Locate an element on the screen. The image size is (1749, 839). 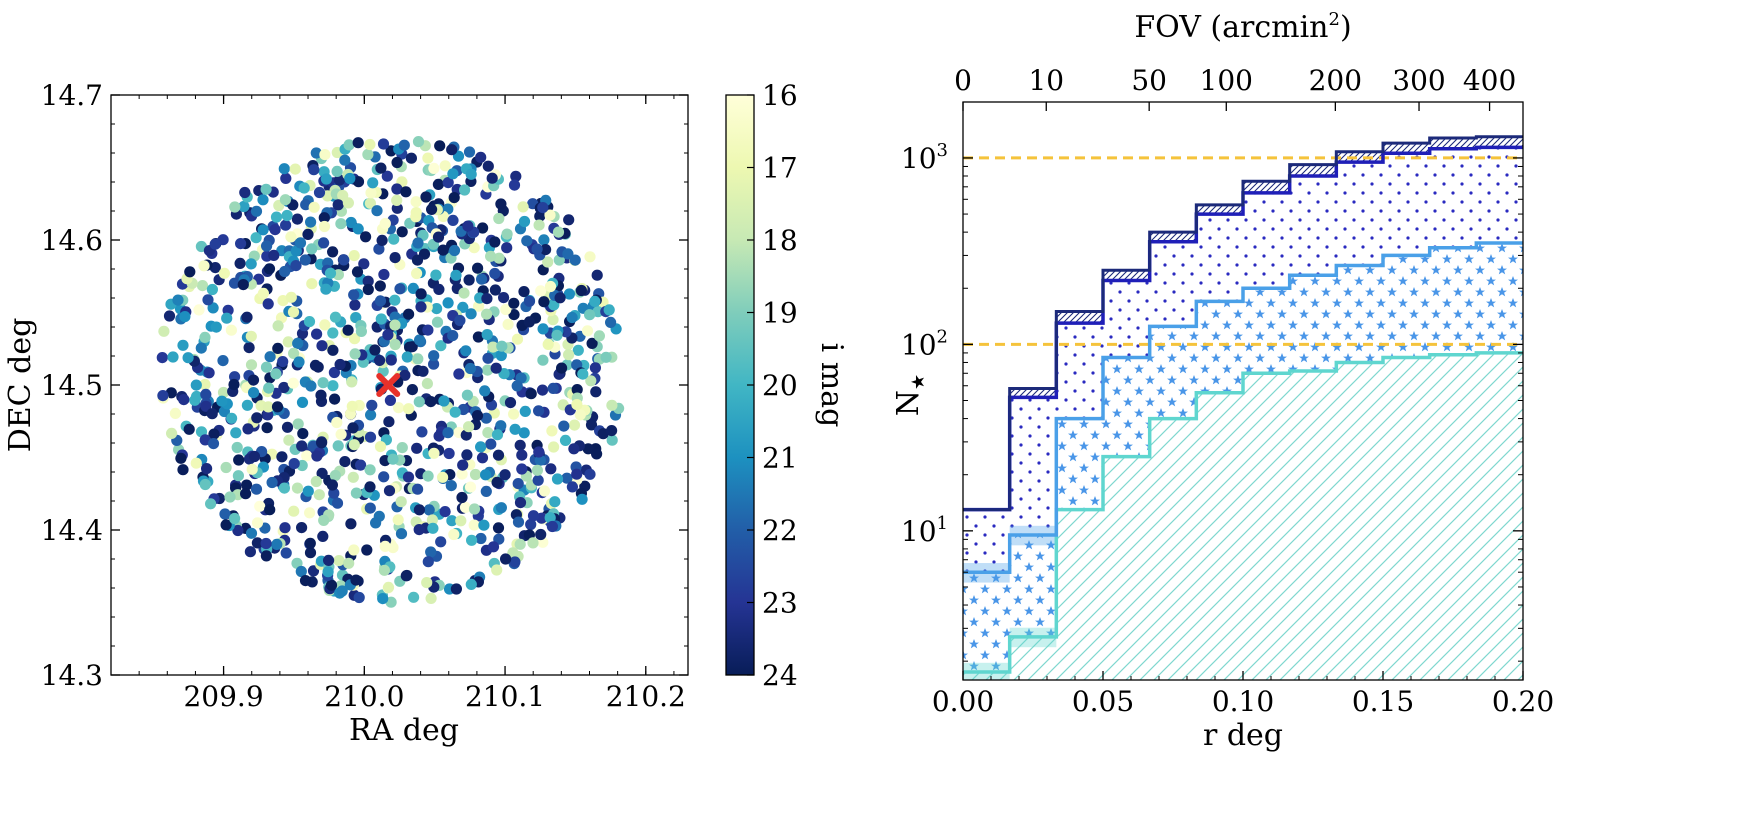
colorbar: 16 17 18 19 20 21 22 23 24 i mag is located at coordinates (787, 385).